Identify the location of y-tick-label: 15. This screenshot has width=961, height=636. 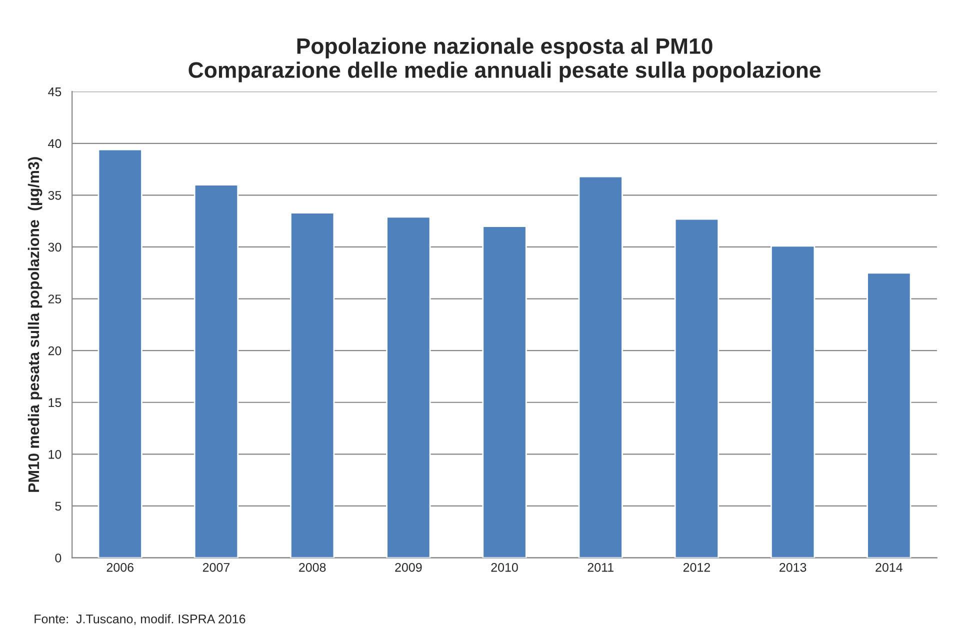
(55, 403).